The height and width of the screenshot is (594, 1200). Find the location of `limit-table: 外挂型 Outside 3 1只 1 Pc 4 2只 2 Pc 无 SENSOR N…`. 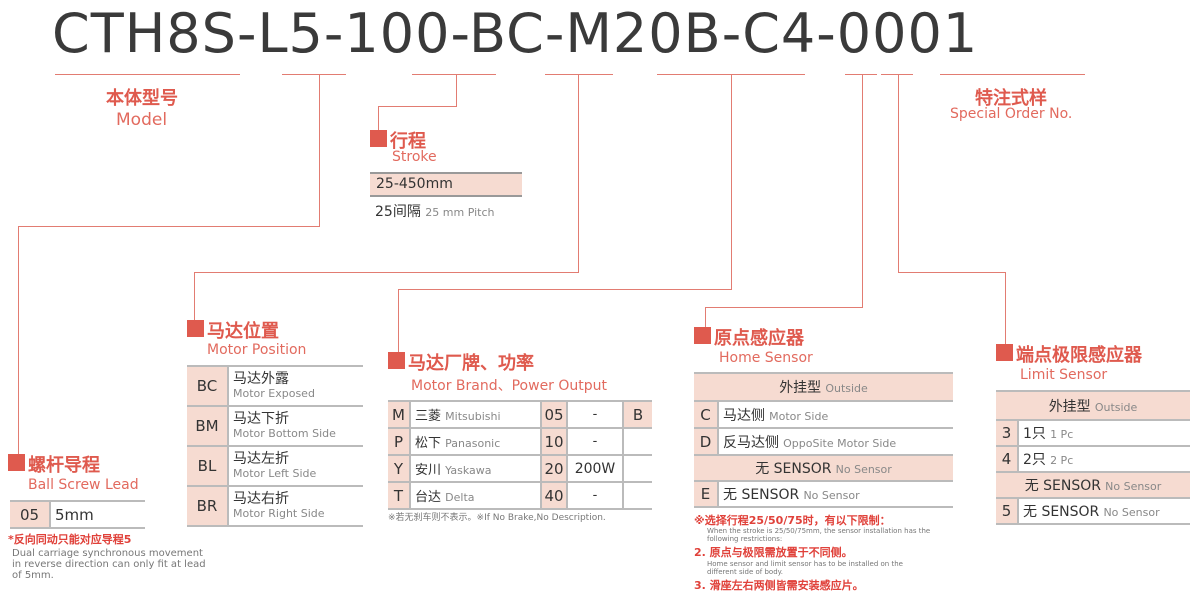

limit-table: 外挂型 Outside 3 1只 1 Pc 4 2只 2 Pc 无 SENSOR N… is located at coordinates (1093, 457).